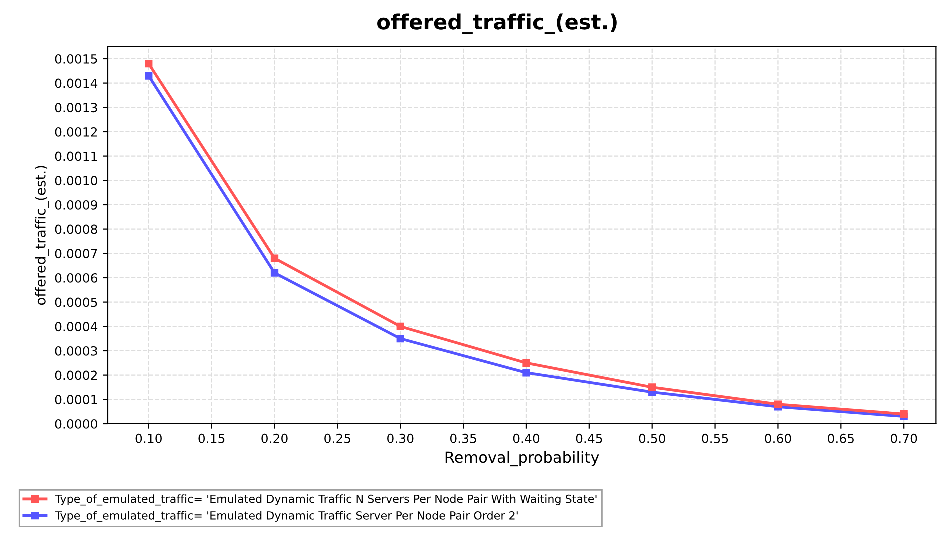 This screenshot has width=939, height=535. What do you see at coordinates (326, 500) in the screenshot?
I see `legend-label: Type_of_emulated_traffic= 'Emulated Dynamic Traffic N Servers Per Node Pair With Waiting State'` at bounding box center [326, 500].